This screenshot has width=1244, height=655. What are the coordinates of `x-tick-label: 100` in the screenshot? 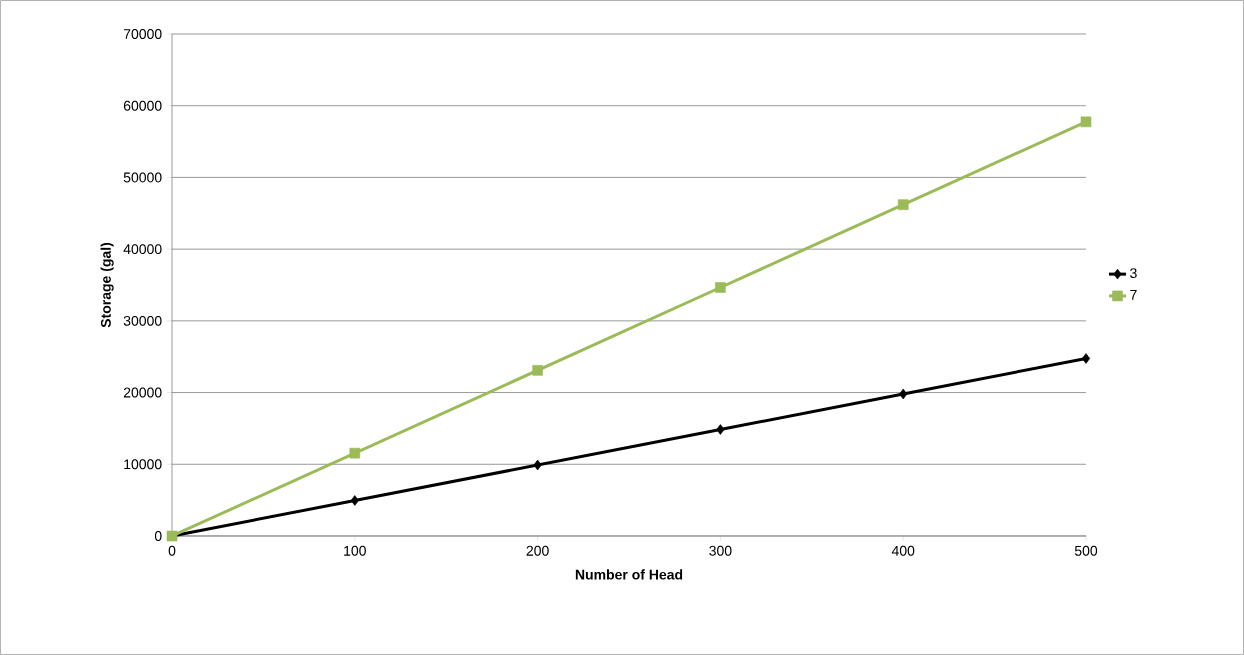 It's located at (355, 550).